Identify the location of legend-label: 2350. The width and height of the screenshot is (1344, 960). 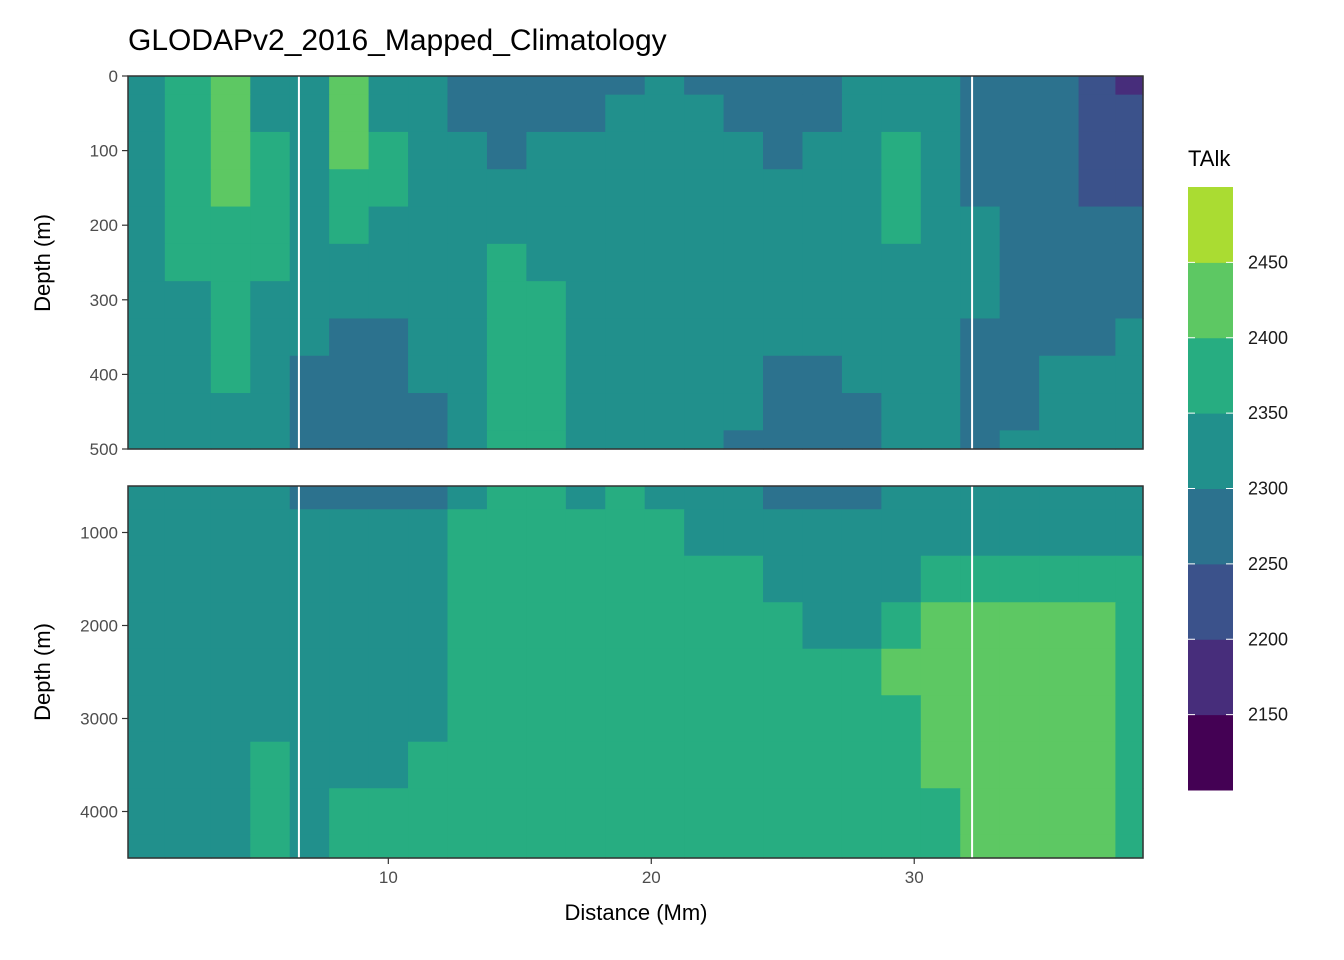
(1268, 413).